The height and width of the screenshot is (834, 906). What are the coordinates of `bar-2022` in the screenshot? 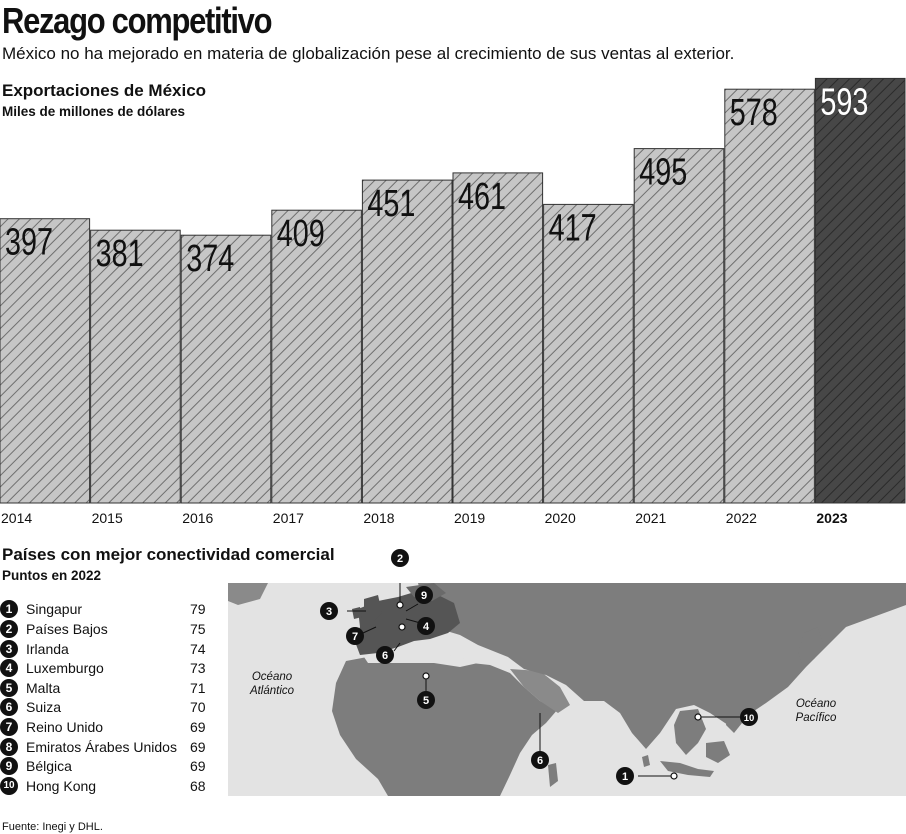 It's located at (769, 296).